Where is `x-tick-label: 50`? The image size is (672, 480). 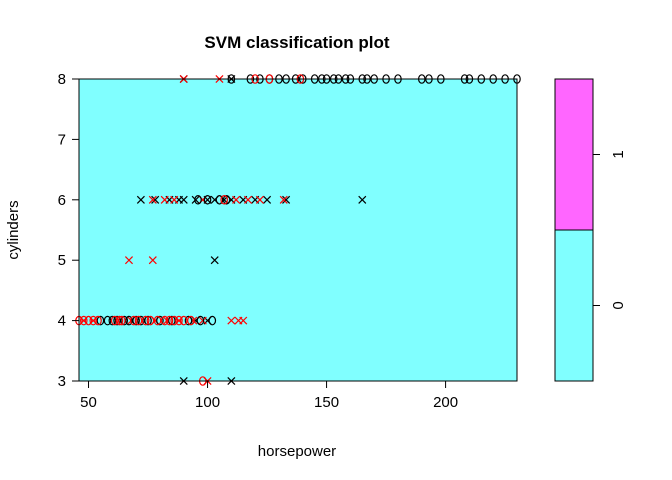
x-tick-label: 50 is located at coordinates (88, 402).